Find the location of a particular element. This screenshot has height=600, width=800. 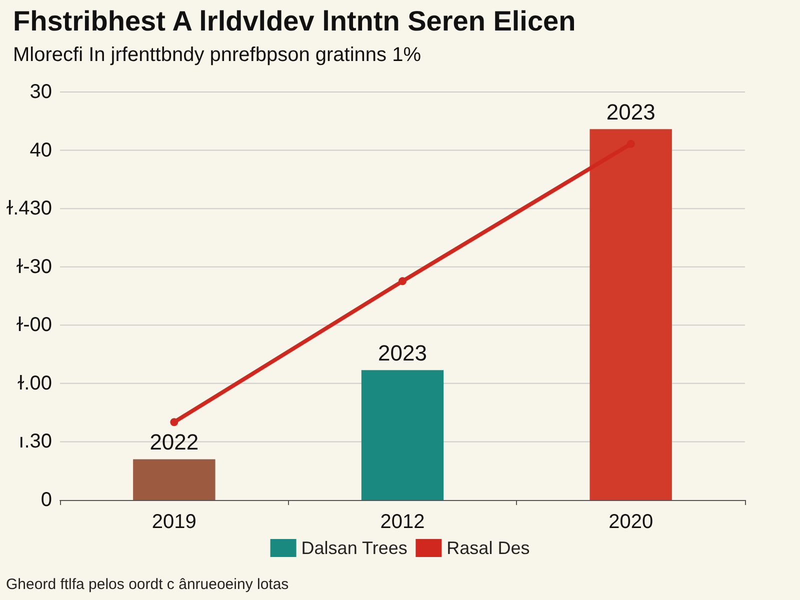

x-tick-label: 2019 is located at coordinates (174, 522).